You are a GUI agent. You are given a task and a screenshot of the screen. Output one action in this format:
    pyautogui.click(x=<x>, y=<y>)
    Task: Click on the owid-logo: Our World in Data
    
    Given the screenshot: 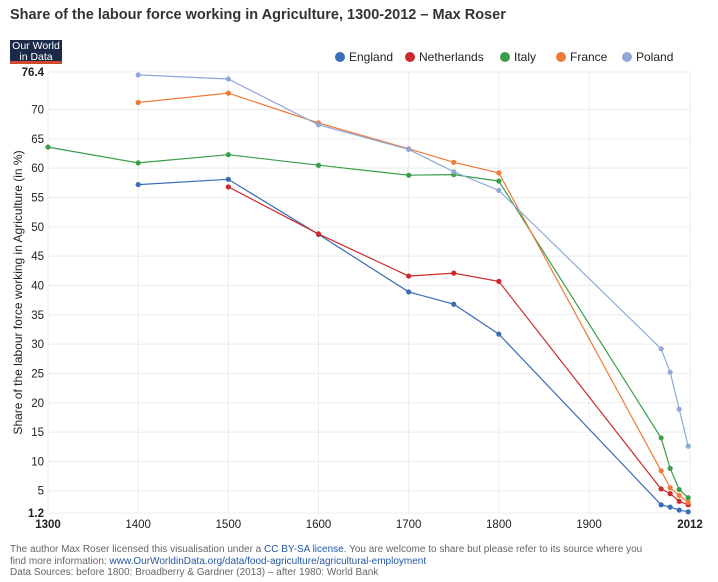 What is the action you would take?
    pyautogui.click(x=36, y=52)
    